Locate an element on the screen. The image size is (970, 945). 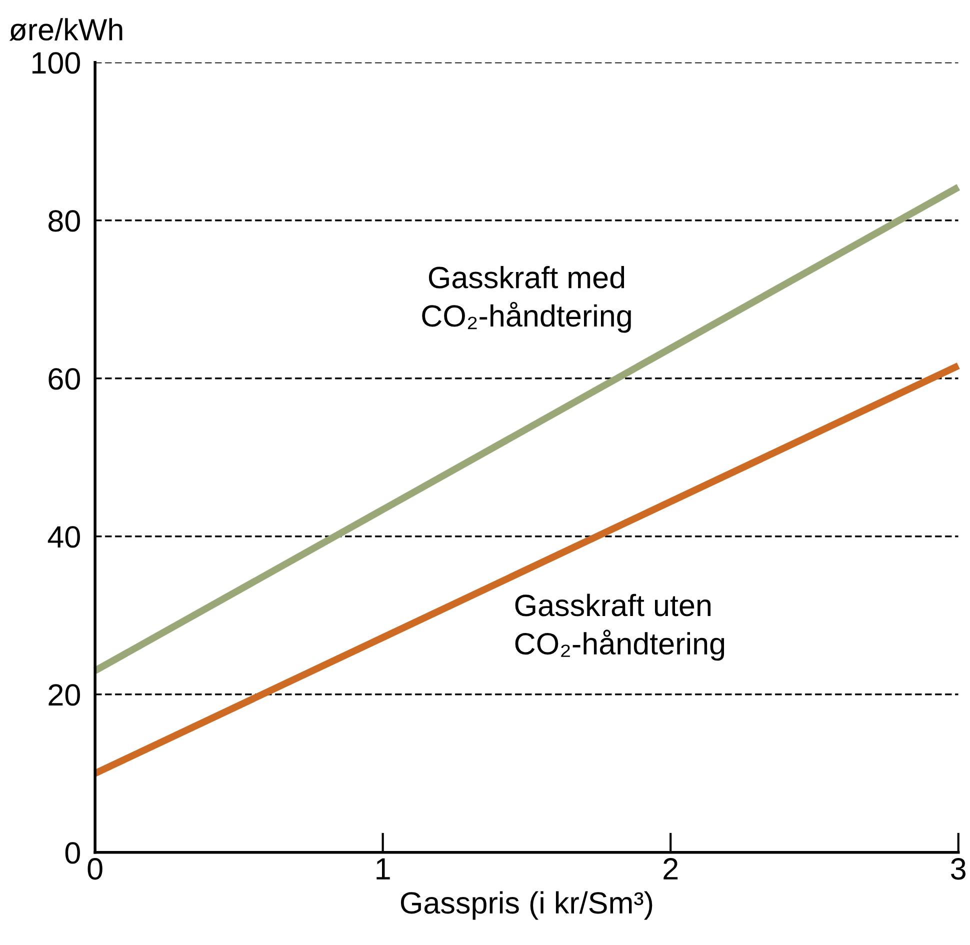
x-axis-title: Gasspris (i kr/Sm³) is located at coordinates (526, 905).